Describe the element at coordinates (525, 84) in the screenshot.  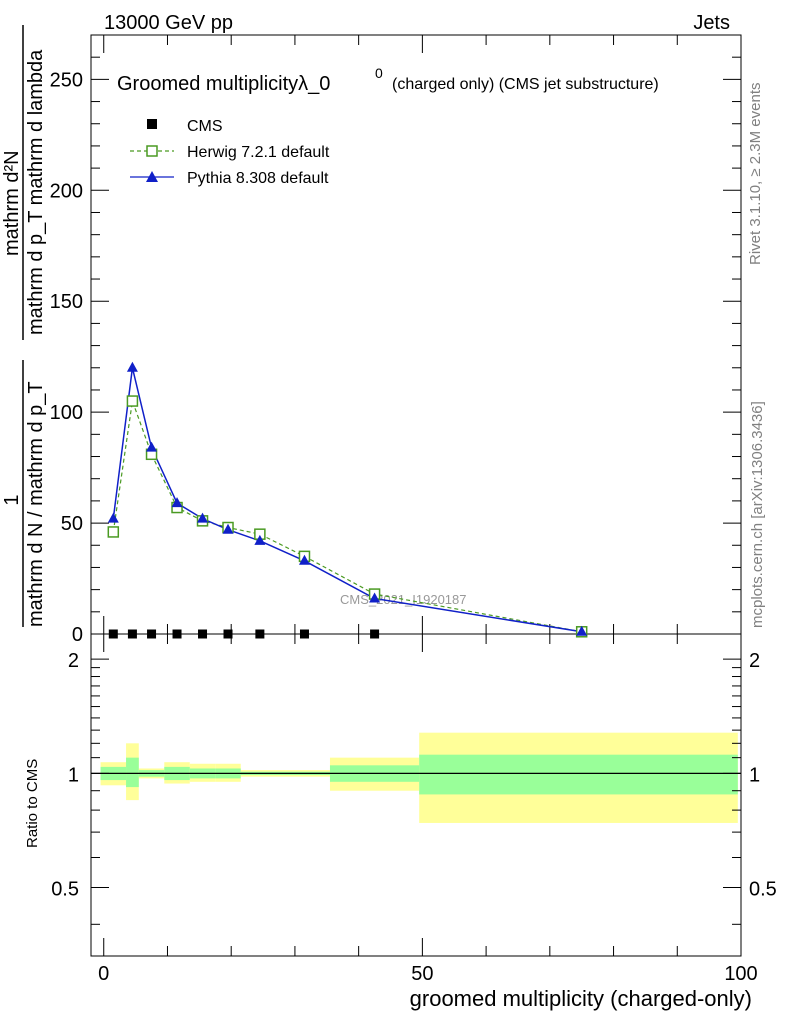
I see `plot-title-suffix: (charged only) (CMS jet substructure)` at that location.